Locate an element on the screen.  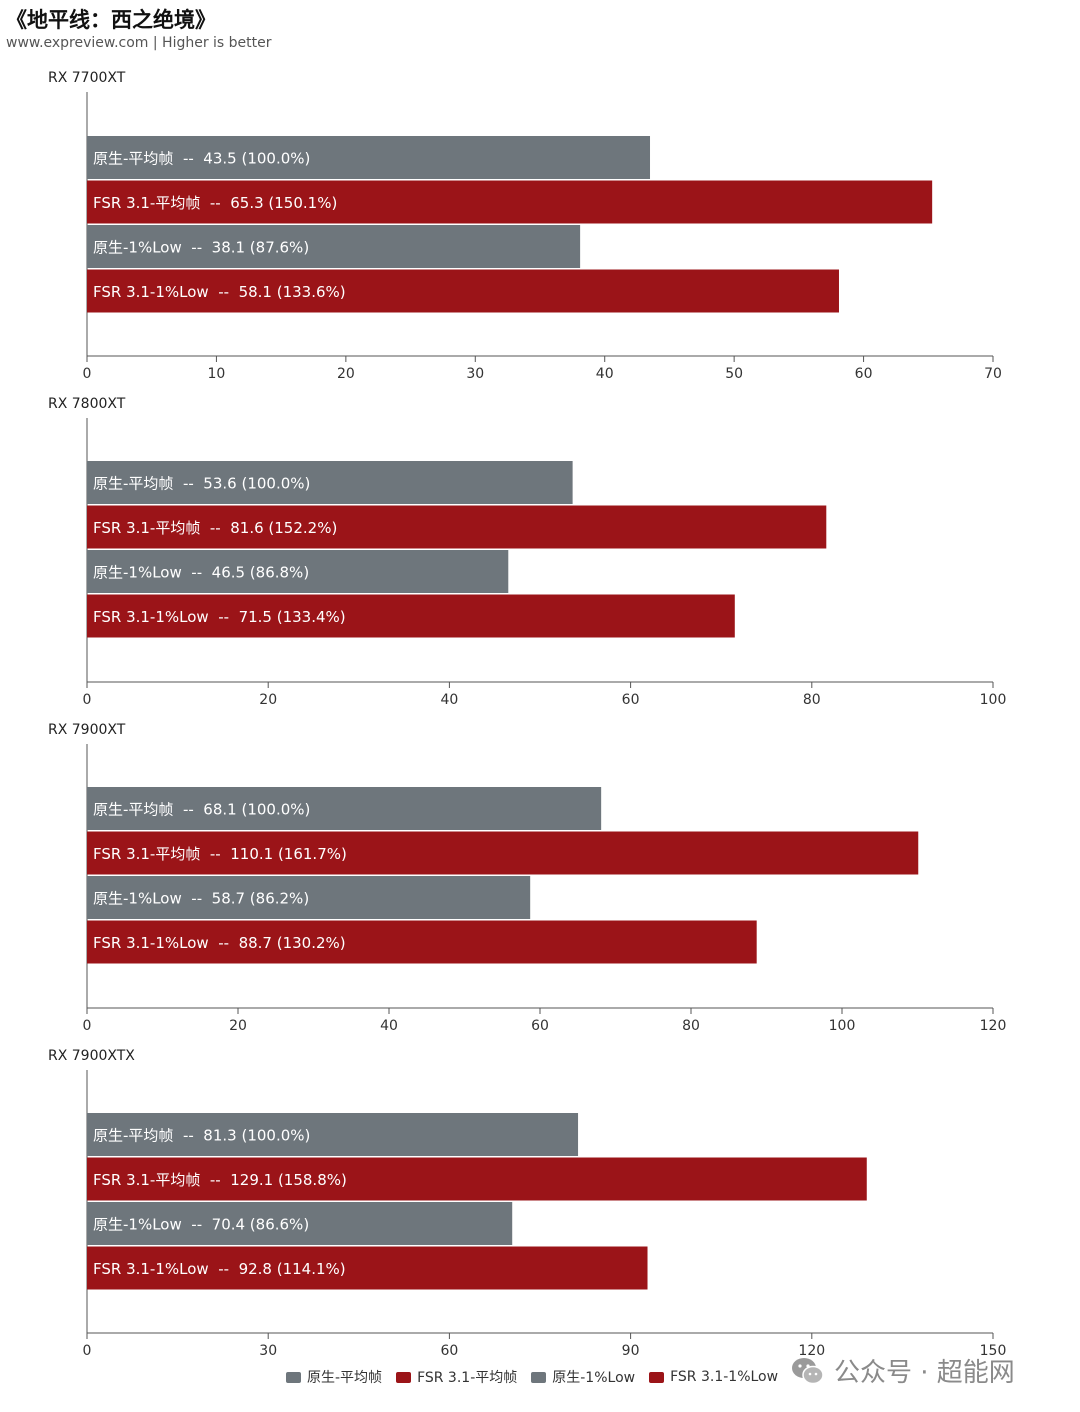
watermark: 公众号 · 超能网 is located at coordinates (902, 1370).